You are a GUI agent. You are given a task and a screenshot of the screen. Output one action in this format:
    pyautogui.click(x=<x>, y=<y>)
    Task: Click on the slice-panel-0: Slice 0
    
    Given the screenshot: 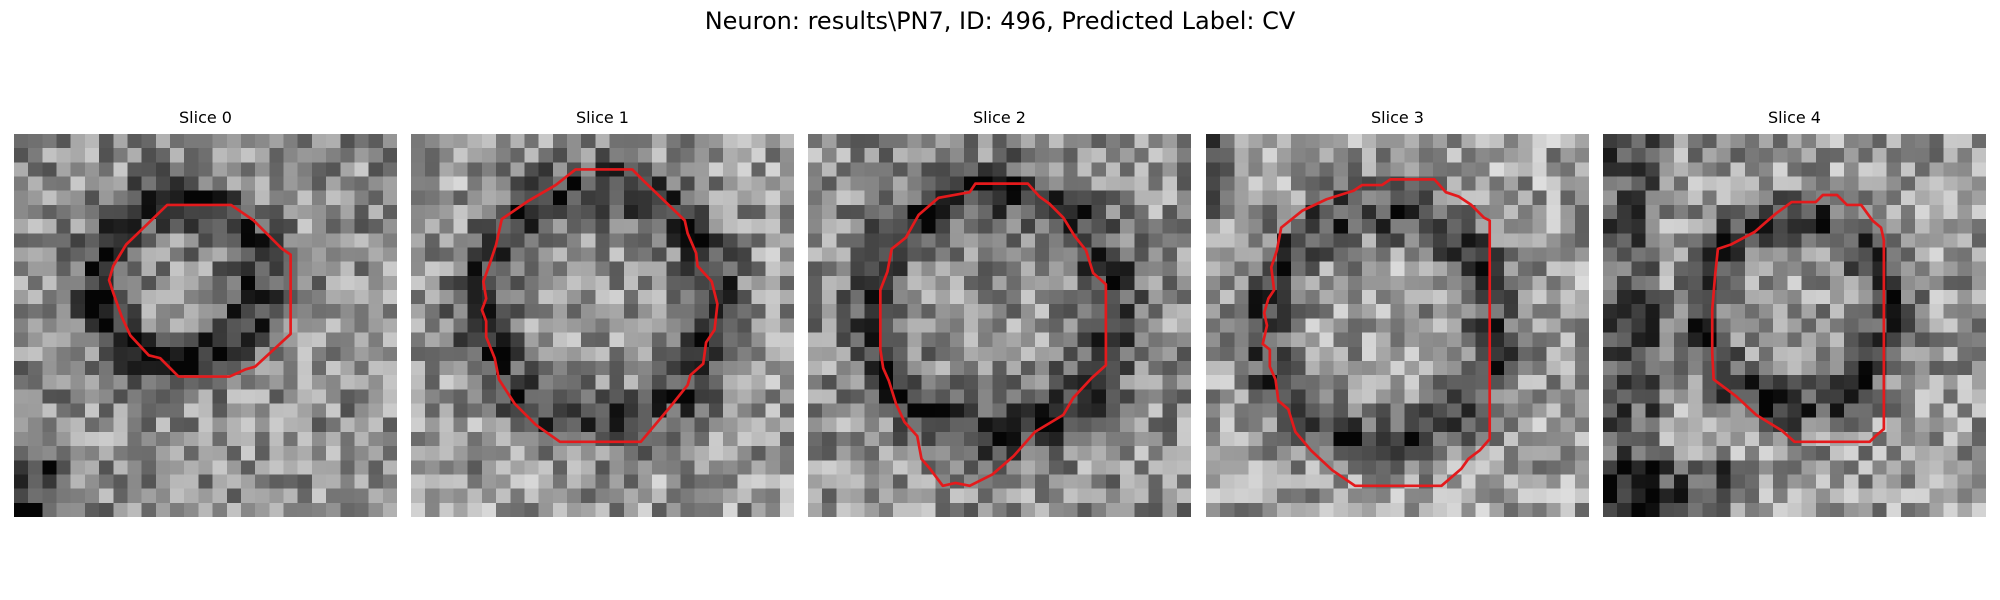 What is the action you would take?
    pyautogui.click(x=205, y=312)
    